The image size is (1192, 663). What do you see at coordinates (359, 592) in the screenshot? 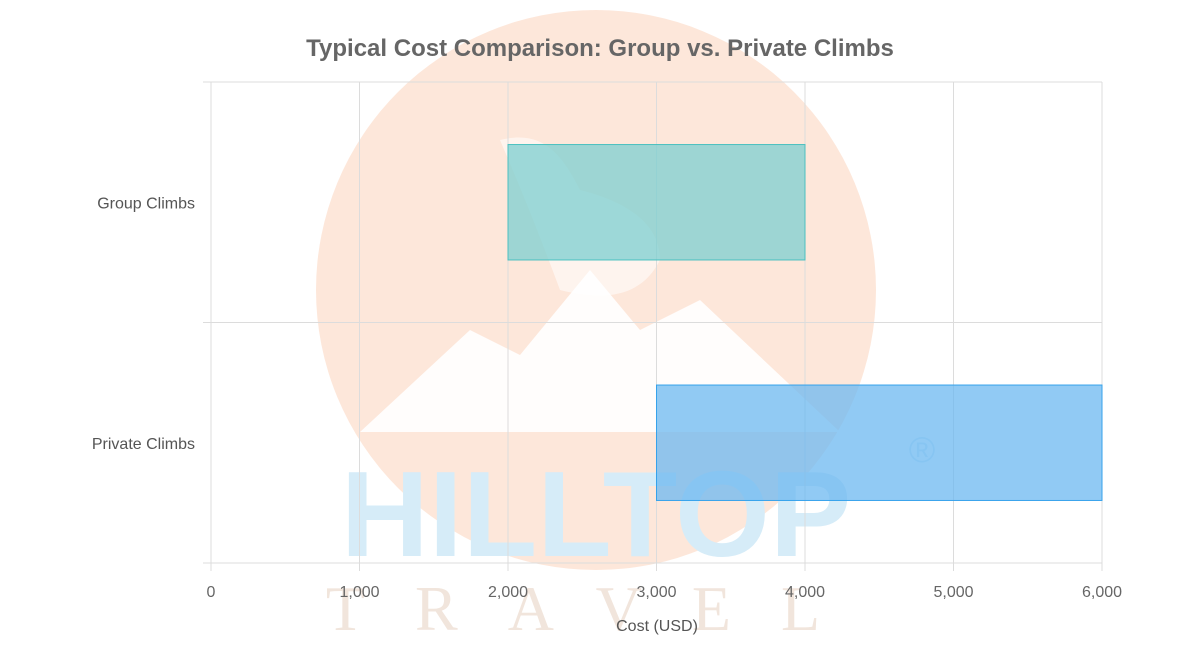
I see `x-tick-label: 1,000` at bounding box center [359, 592].